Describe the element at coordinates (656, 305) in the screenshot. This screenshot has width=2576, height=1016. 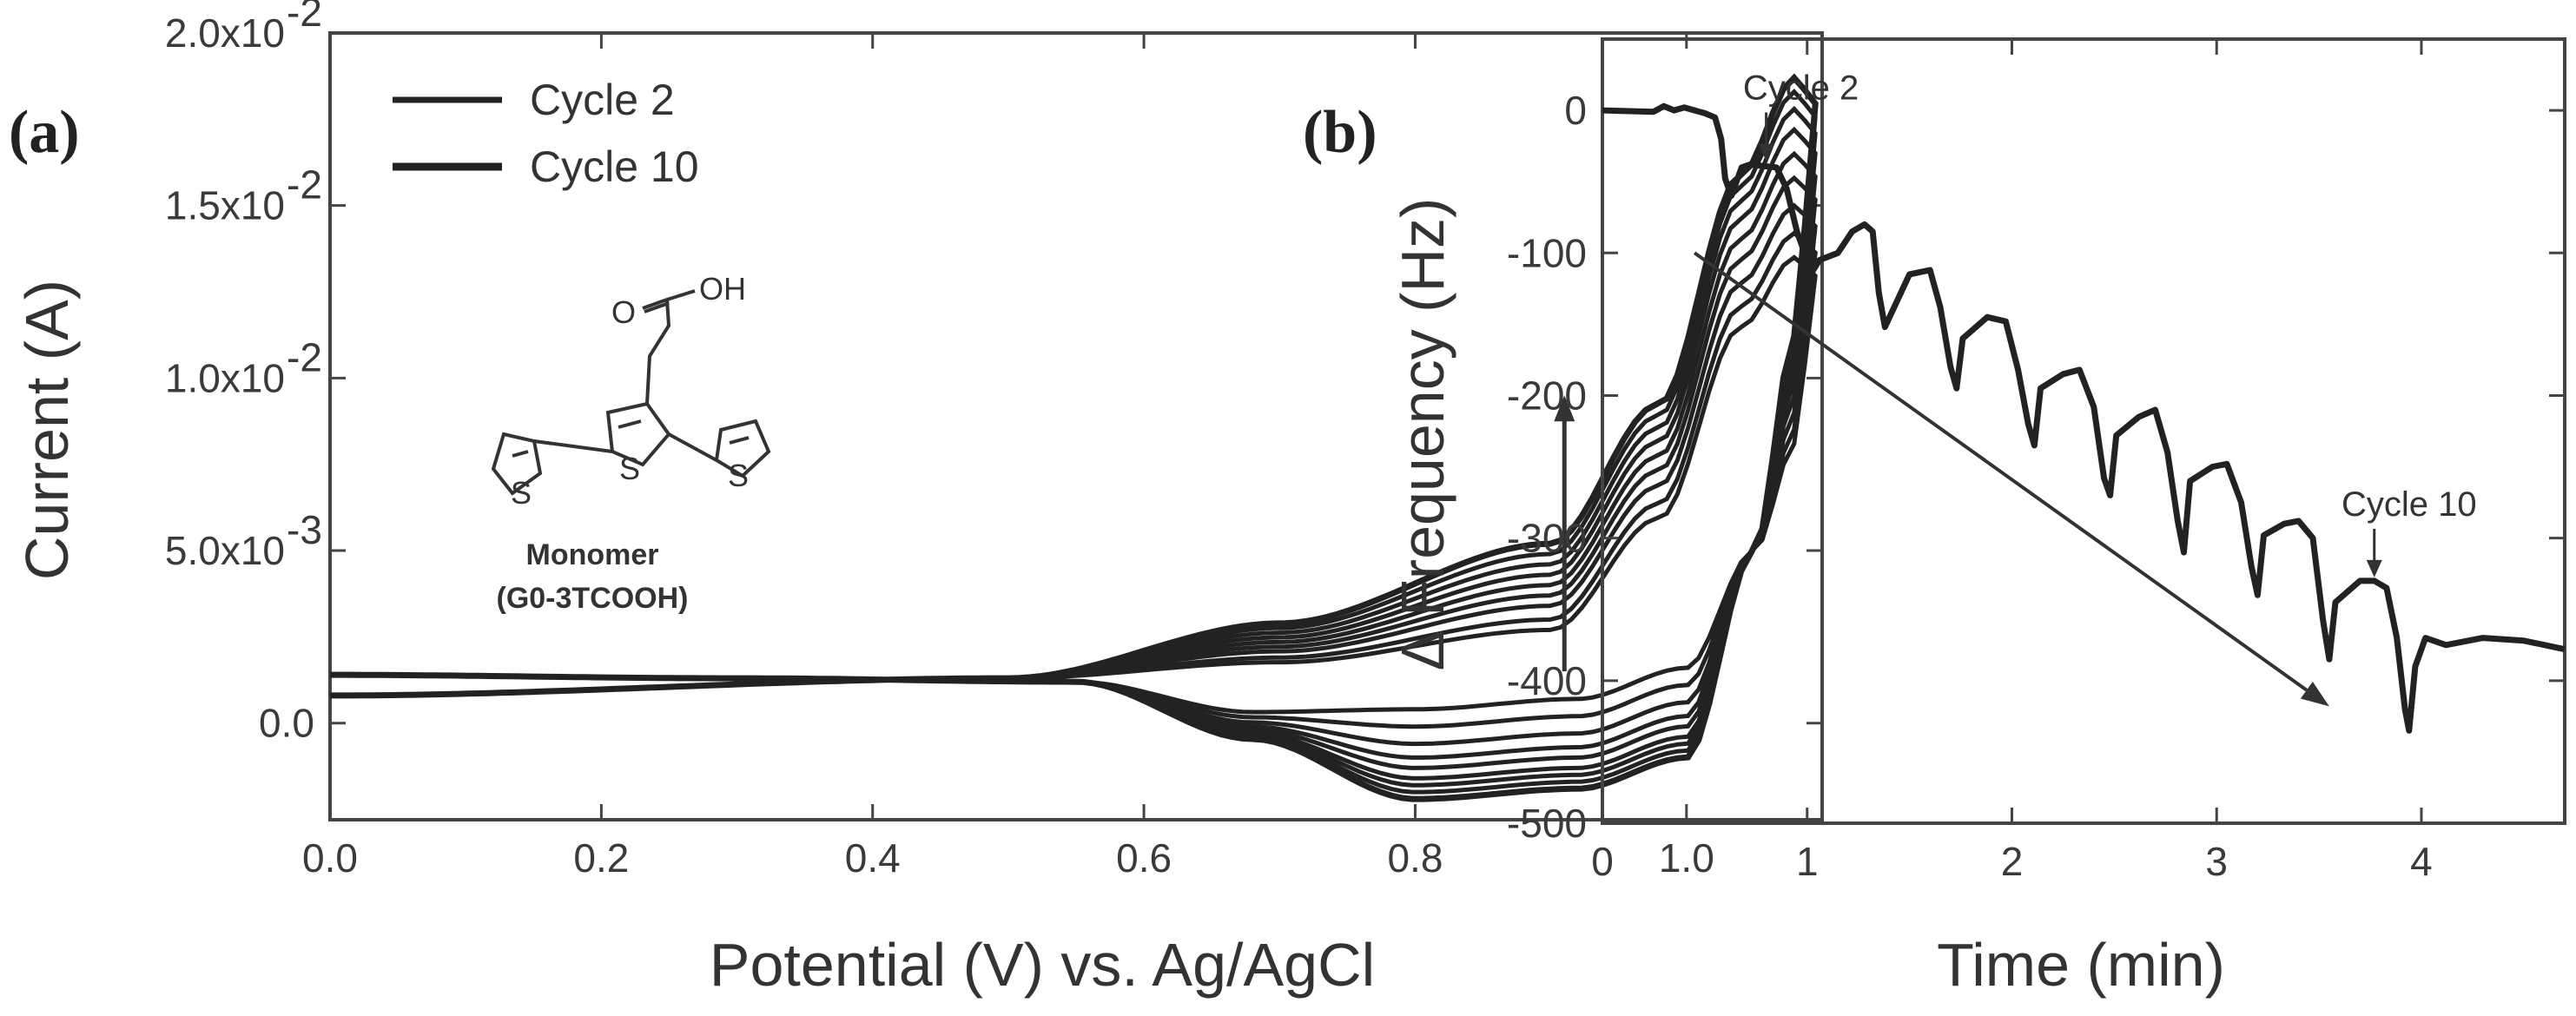
I see `carbonyl-bond` at that location.